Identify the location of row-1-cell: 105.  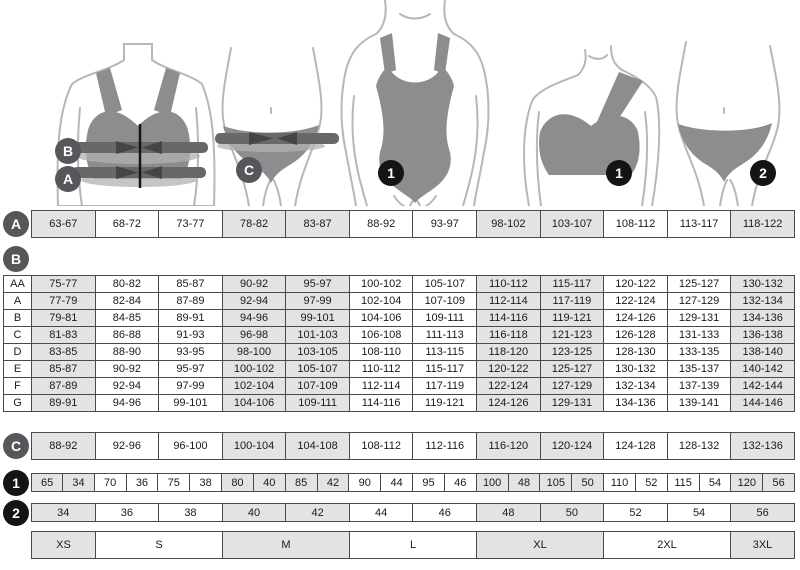
(556, 482).